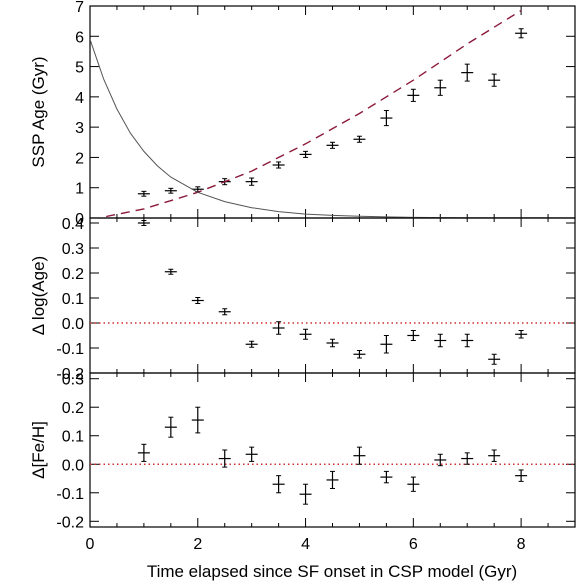 This screenshot has height=583, width=577. I want to click on y-tick-label: 3, so click(79, 128).